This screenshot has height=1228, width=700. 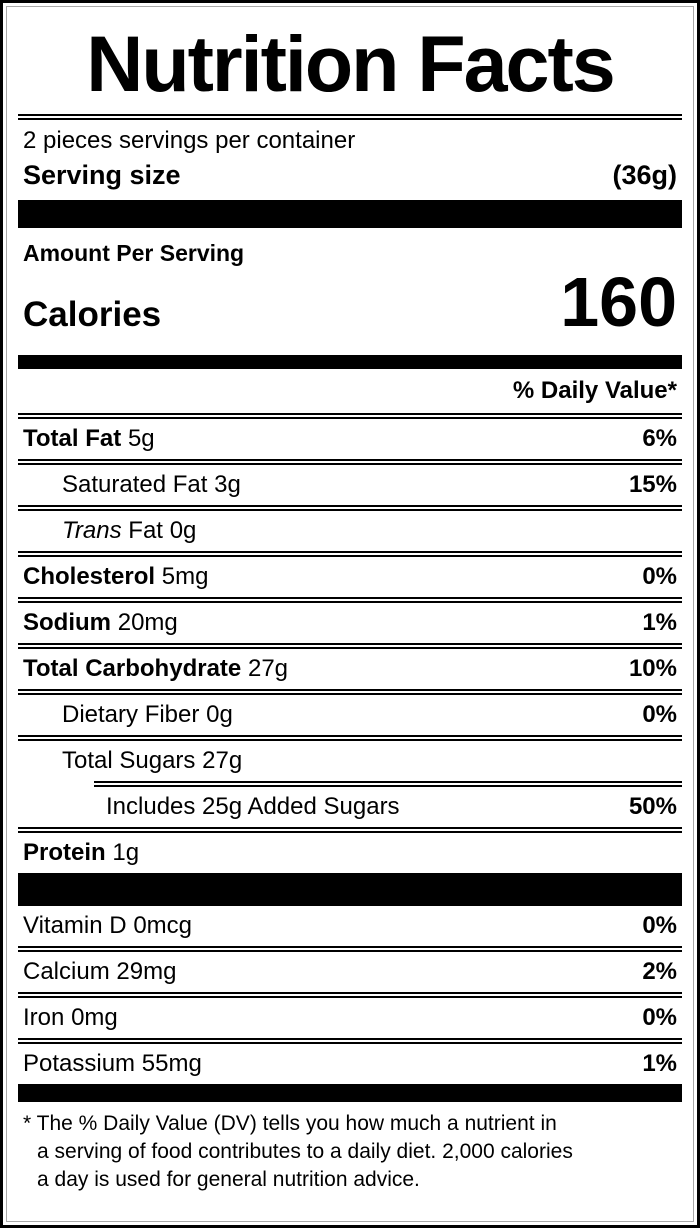 I want to click on vitamin-name: Vitamin D 0mcg, so click(x=107, y=926).